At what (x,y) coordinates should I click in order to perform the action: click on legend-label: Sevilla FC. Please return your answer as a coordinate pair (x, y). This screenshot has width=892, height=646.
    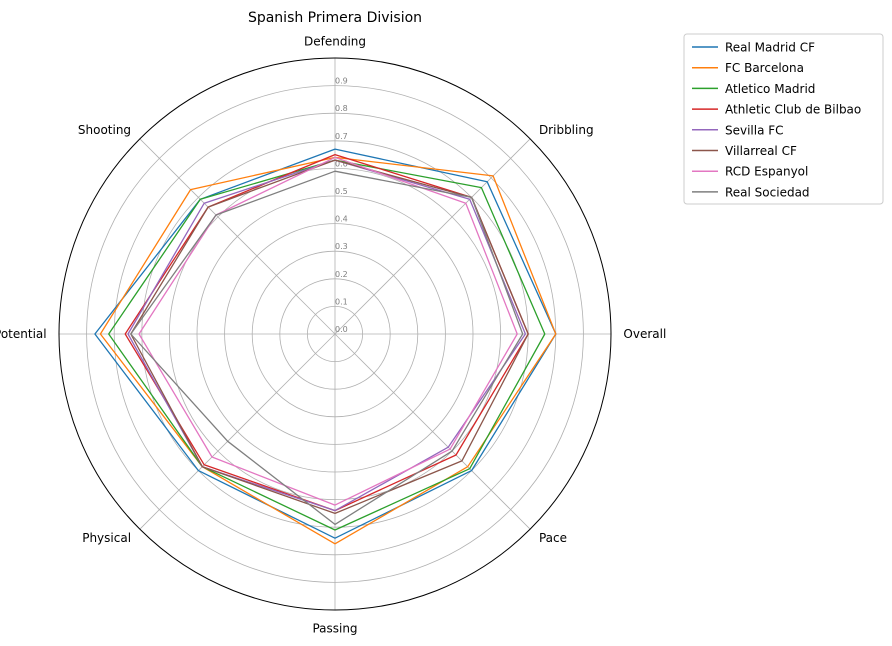
    Looking at the image, I should click on (754, 130).